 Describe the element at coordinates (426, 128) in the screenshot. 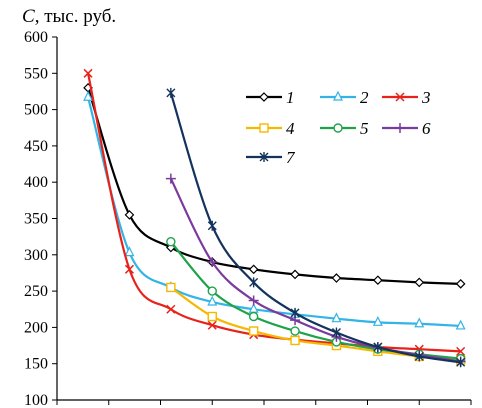

I see `legend-label-6: 6` at that location.